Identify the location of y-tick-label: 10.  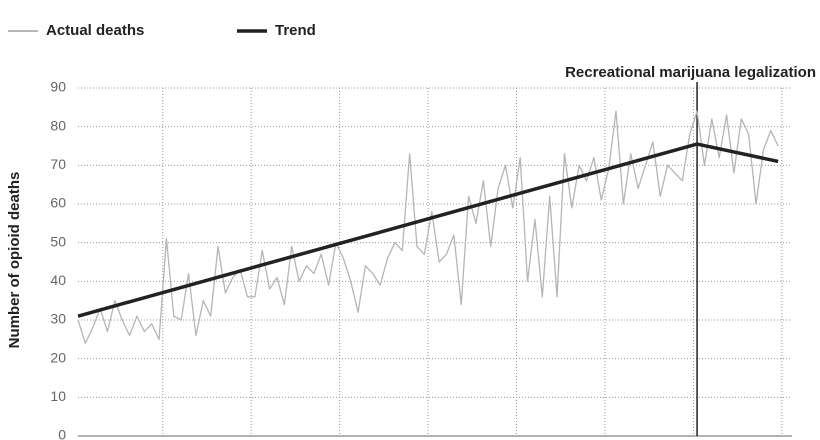
(58, 396).